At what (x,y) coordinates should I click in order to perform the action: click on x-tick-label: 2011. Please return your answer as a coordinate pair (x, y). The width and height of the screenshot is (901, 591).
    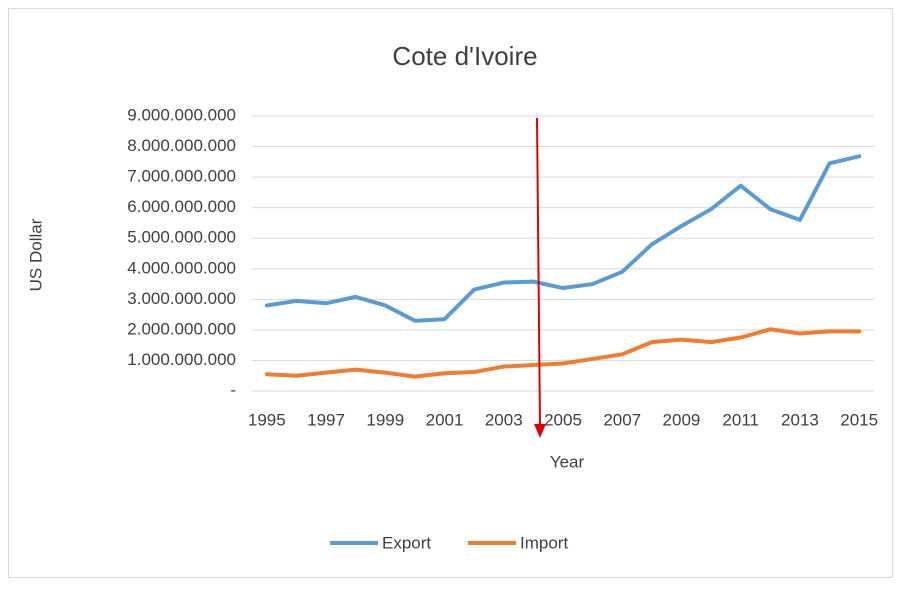
    Looking at the image, I should click on (740, 419).